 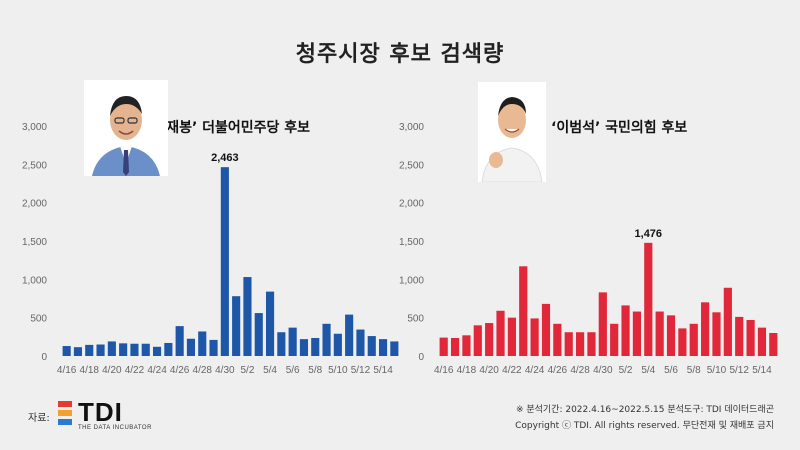 What do you see at coordinates (648, 370) in the screenshot?
I see `chart-lee-xtick-label: 5/4` at bounding box center [648, 370].